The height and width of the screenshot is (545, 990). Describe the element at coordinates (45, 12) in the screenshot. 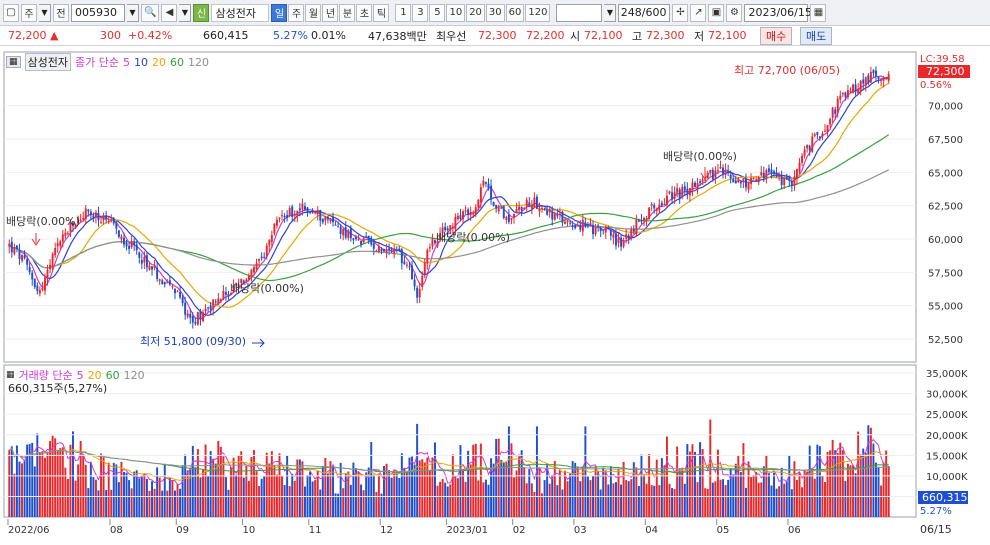

I see `chevron-down-icon: ▼` at that location.